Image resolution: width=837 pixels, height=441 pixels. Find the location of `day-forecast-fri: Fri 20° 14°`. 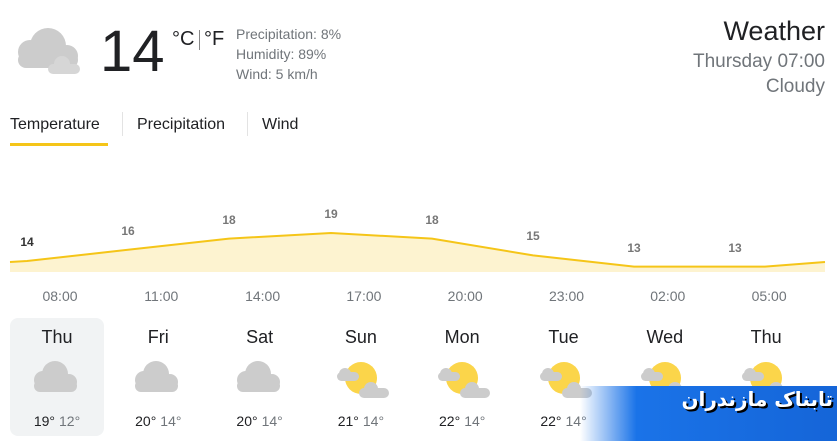

day-forecast-fri: Fri 20° 14° is located at coordinates (158, 377).